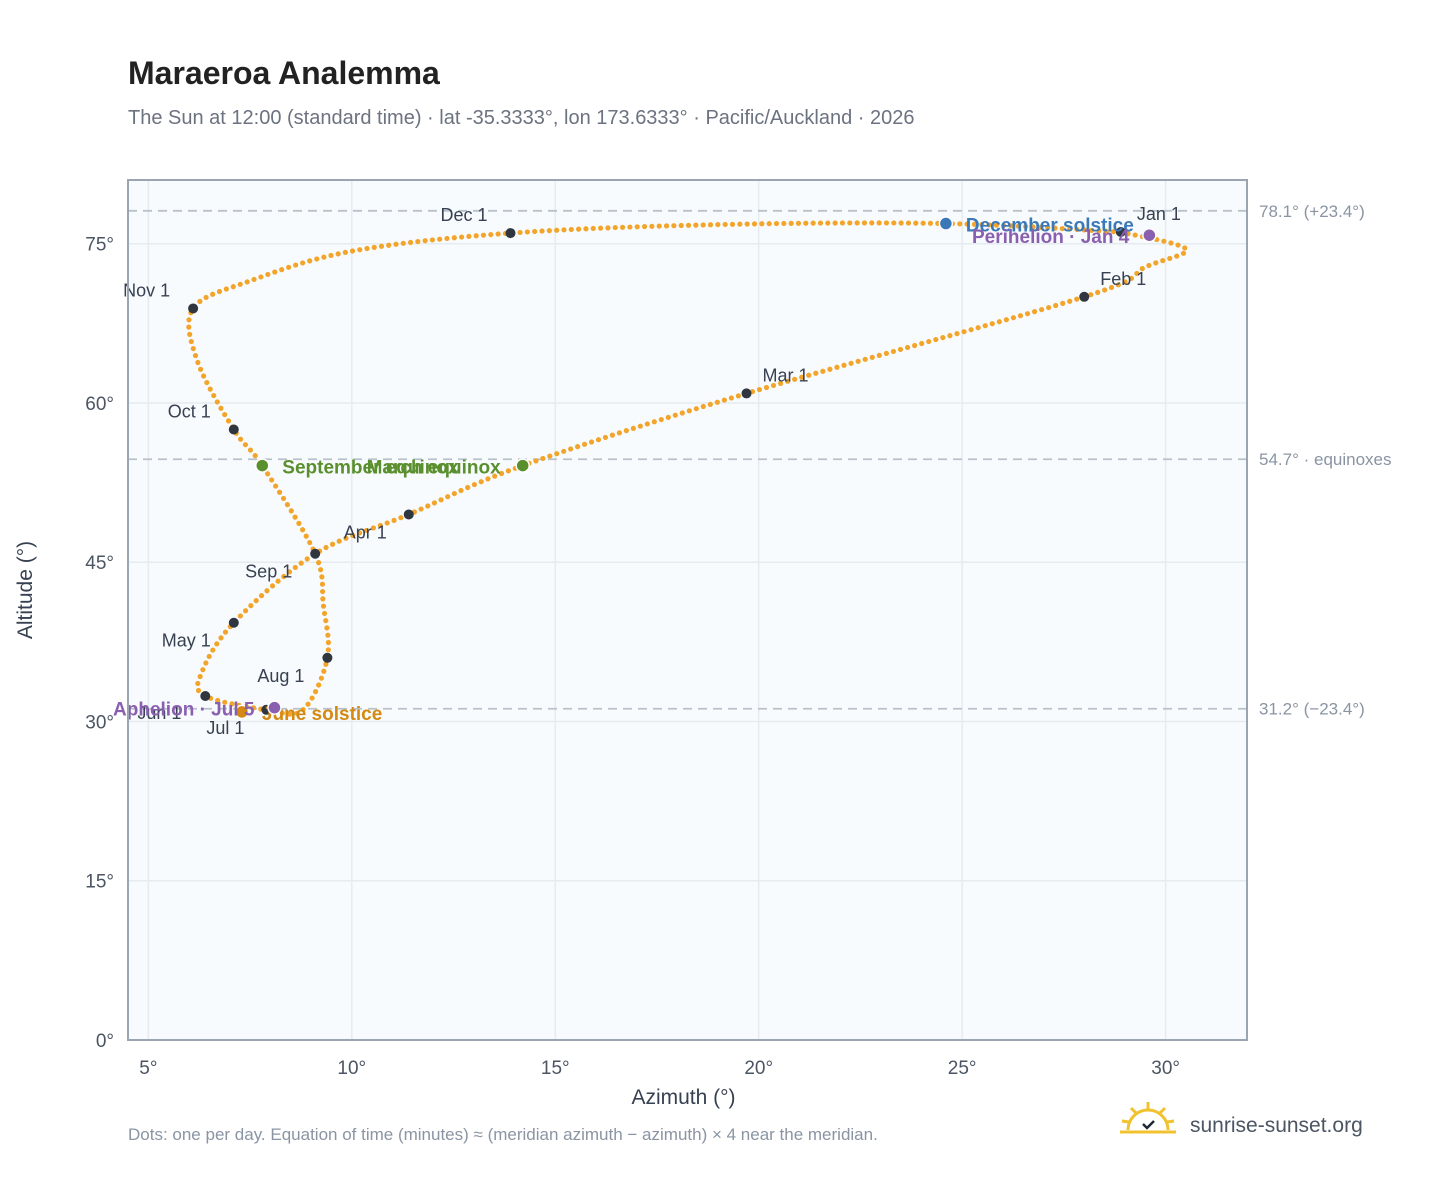 This screenshot has height=1188, width=1448. What do you see at coordinates (555, 1068) in the screenshot?
I see `x-tick-label: 15°` at bounding box center [555, 1068].